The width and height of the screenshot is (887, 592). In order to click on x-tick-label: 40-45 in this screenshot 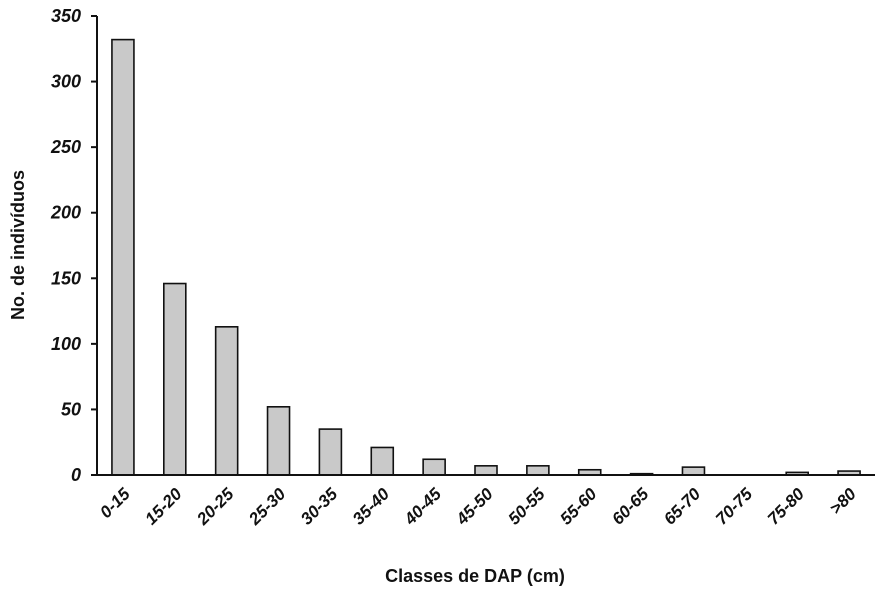, I will do `click(422, 506)`.